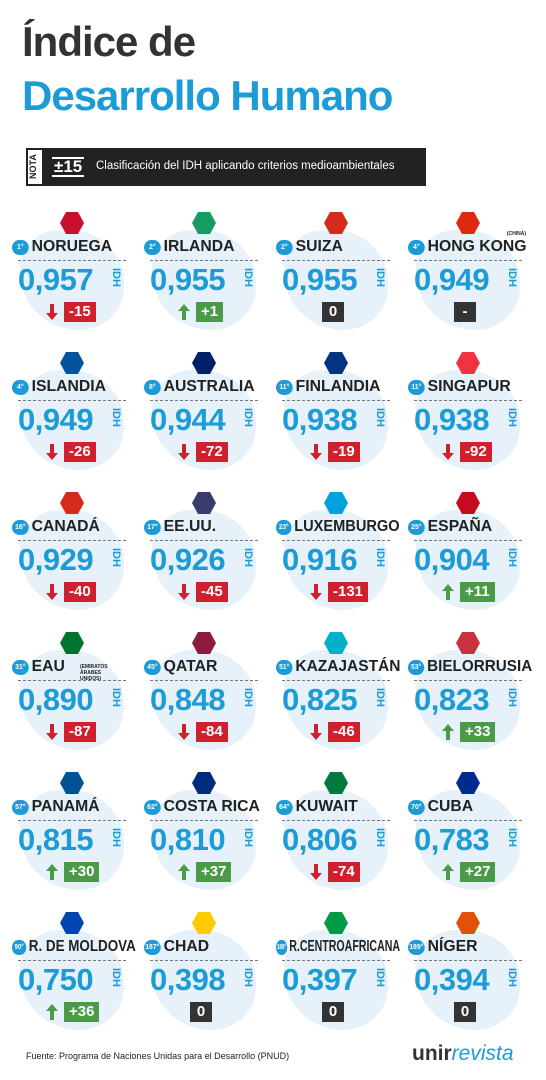  What do you see at coordinates (206, 248) in the screenshot?
I see `name-row: 2° IRLANDA` at bounding box center [206, 248].